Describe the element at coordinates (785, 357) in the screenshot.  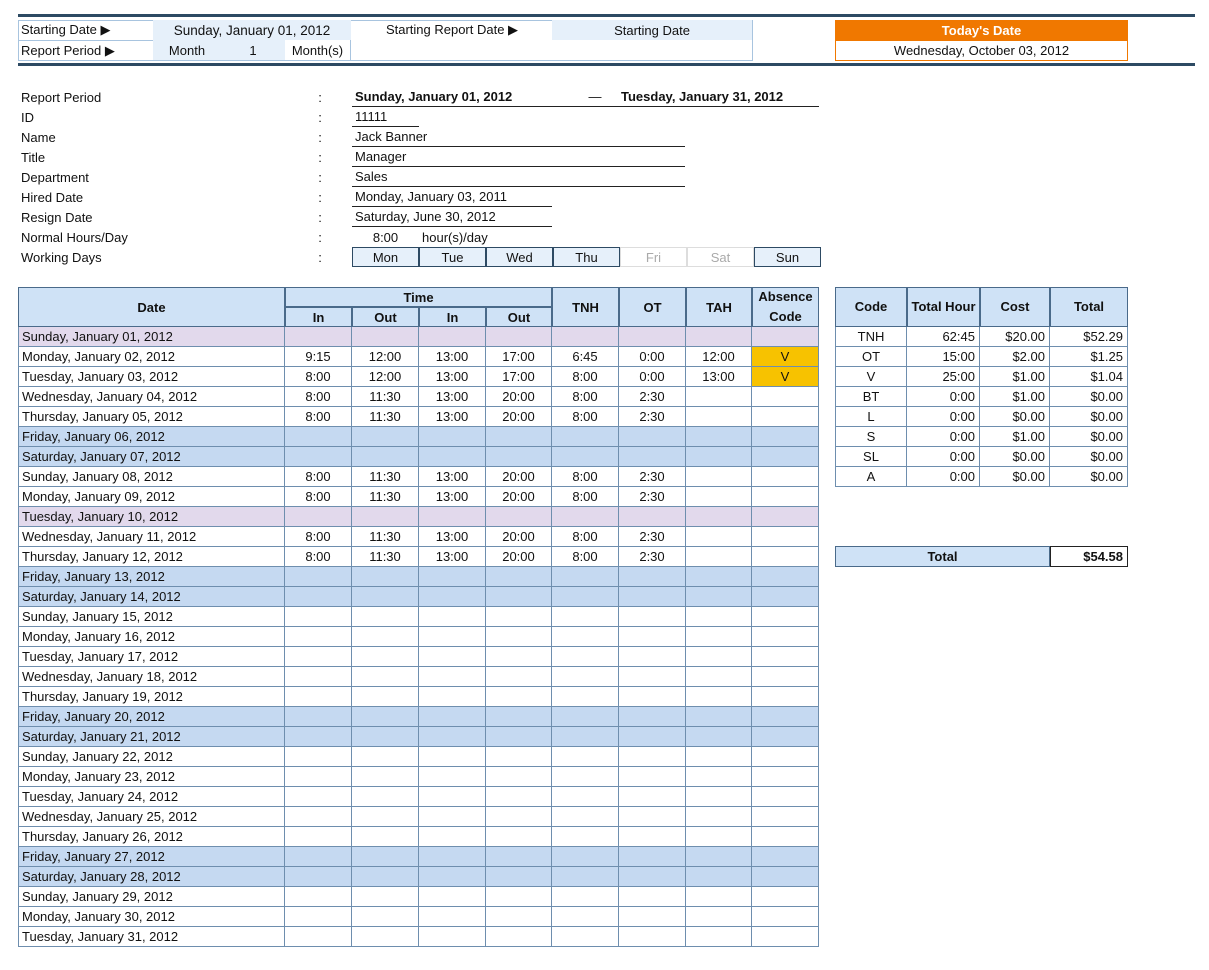
I see `absence-code-cell: V` at that location.